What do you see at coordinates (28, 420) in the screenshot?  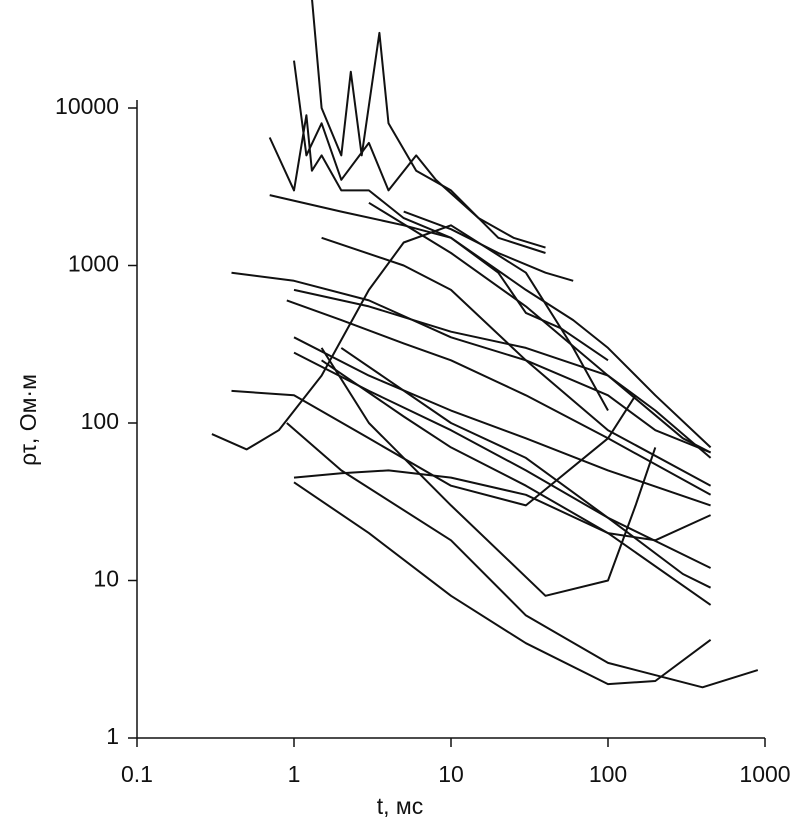 I see `y-axis-label: ρτ, Ом·м` at bounding box center [28, 420].